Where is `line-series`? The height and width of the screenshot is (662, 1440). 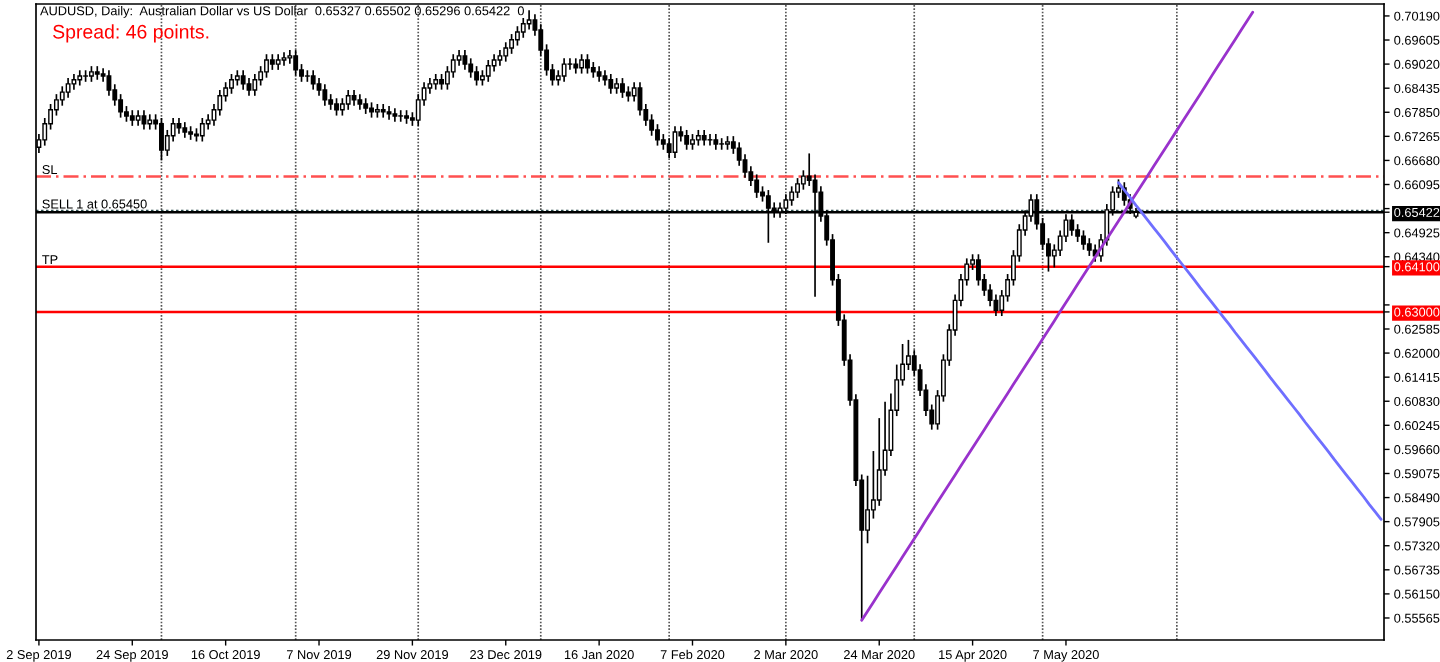
line-series is located at coordinates (1250, 351).